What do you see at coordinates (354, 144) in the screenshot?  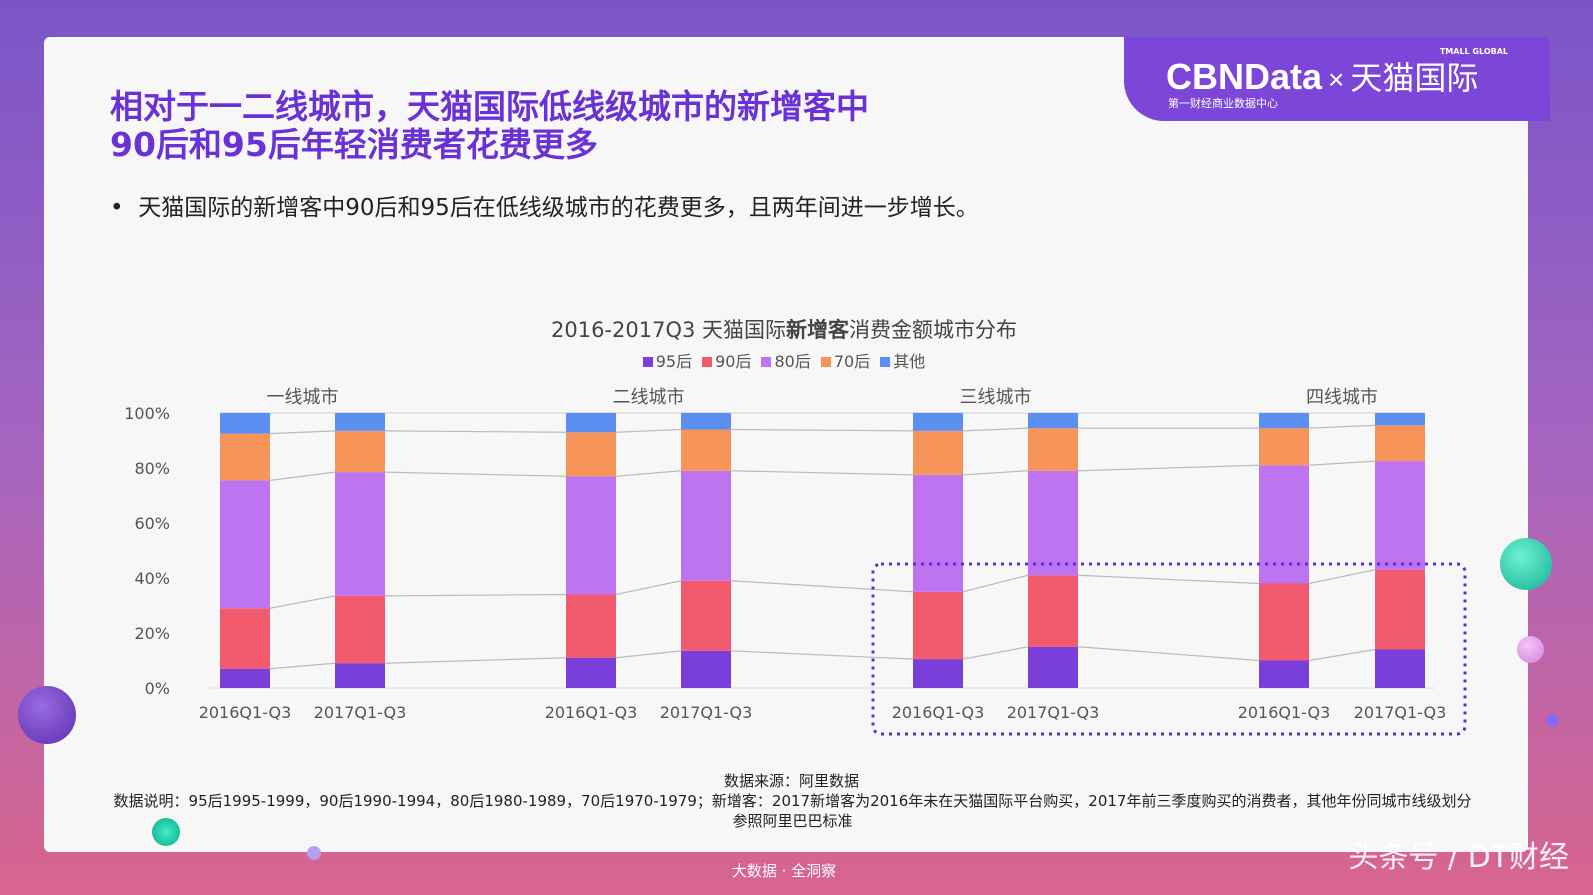 I see `title-line-2: 90后和95后年轻消费者花费更多` at bounding box center [354, 144].